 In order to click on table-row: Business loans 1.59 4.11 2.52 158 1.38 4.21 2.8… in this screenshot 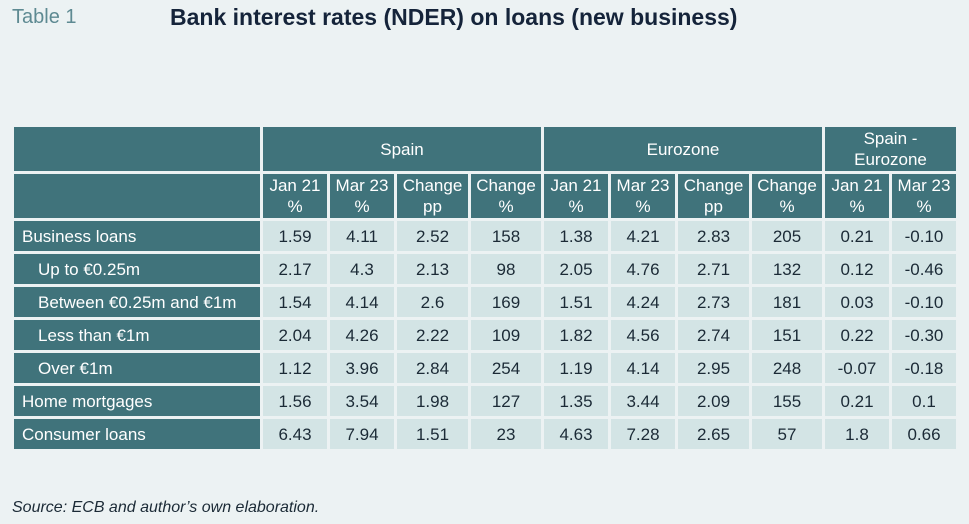, I will do `click(485, 236)`.